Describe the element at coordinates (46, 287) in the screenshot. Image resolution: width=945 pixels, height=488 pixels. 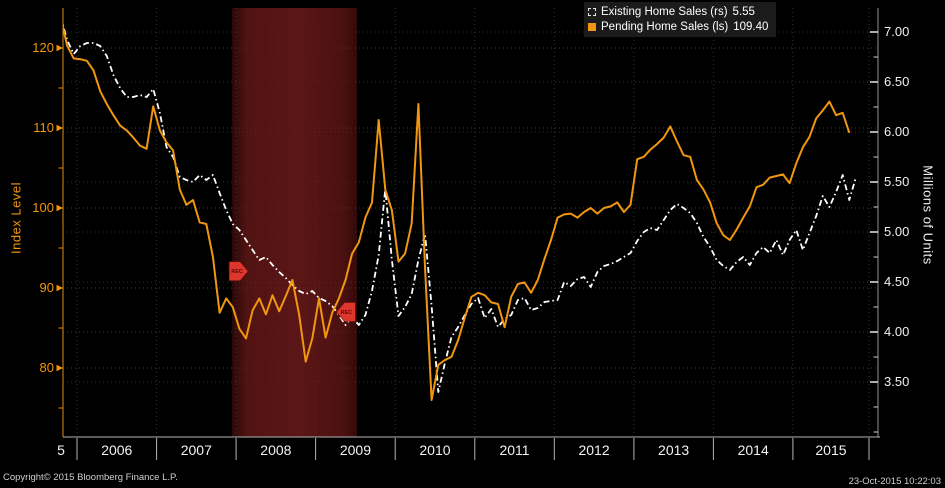
I see `left-axis-tick-label: 90` at that location.